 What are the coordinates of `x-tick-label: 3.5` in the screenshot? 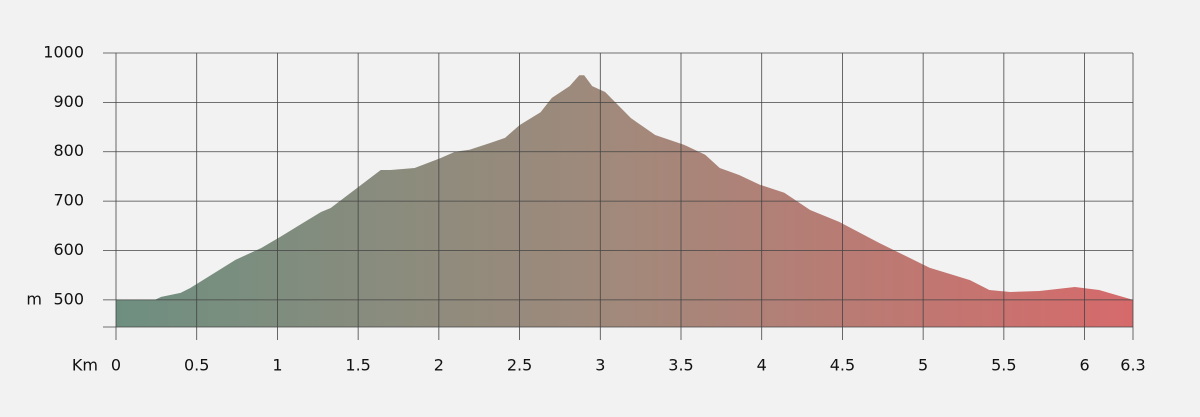 It's located at (680, 365).